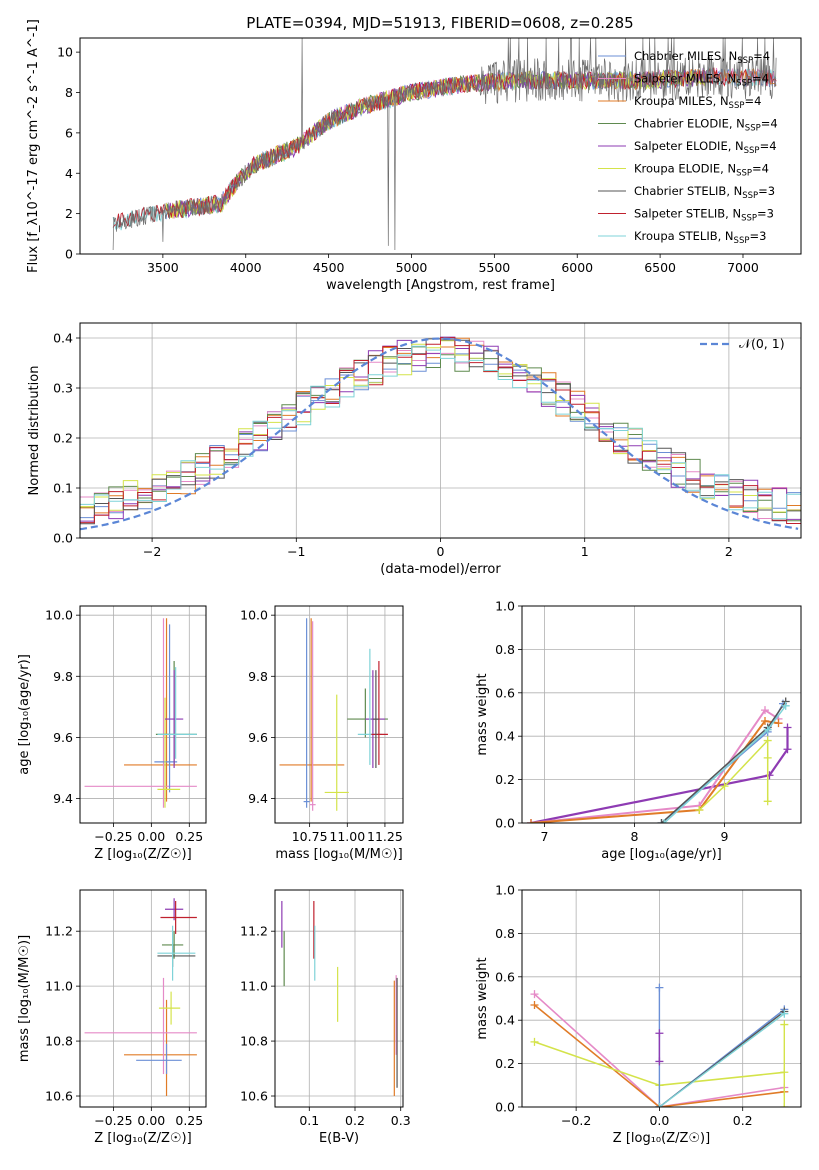  I want to click on age_weights-series-salpeter_miles, so click(655, 766).